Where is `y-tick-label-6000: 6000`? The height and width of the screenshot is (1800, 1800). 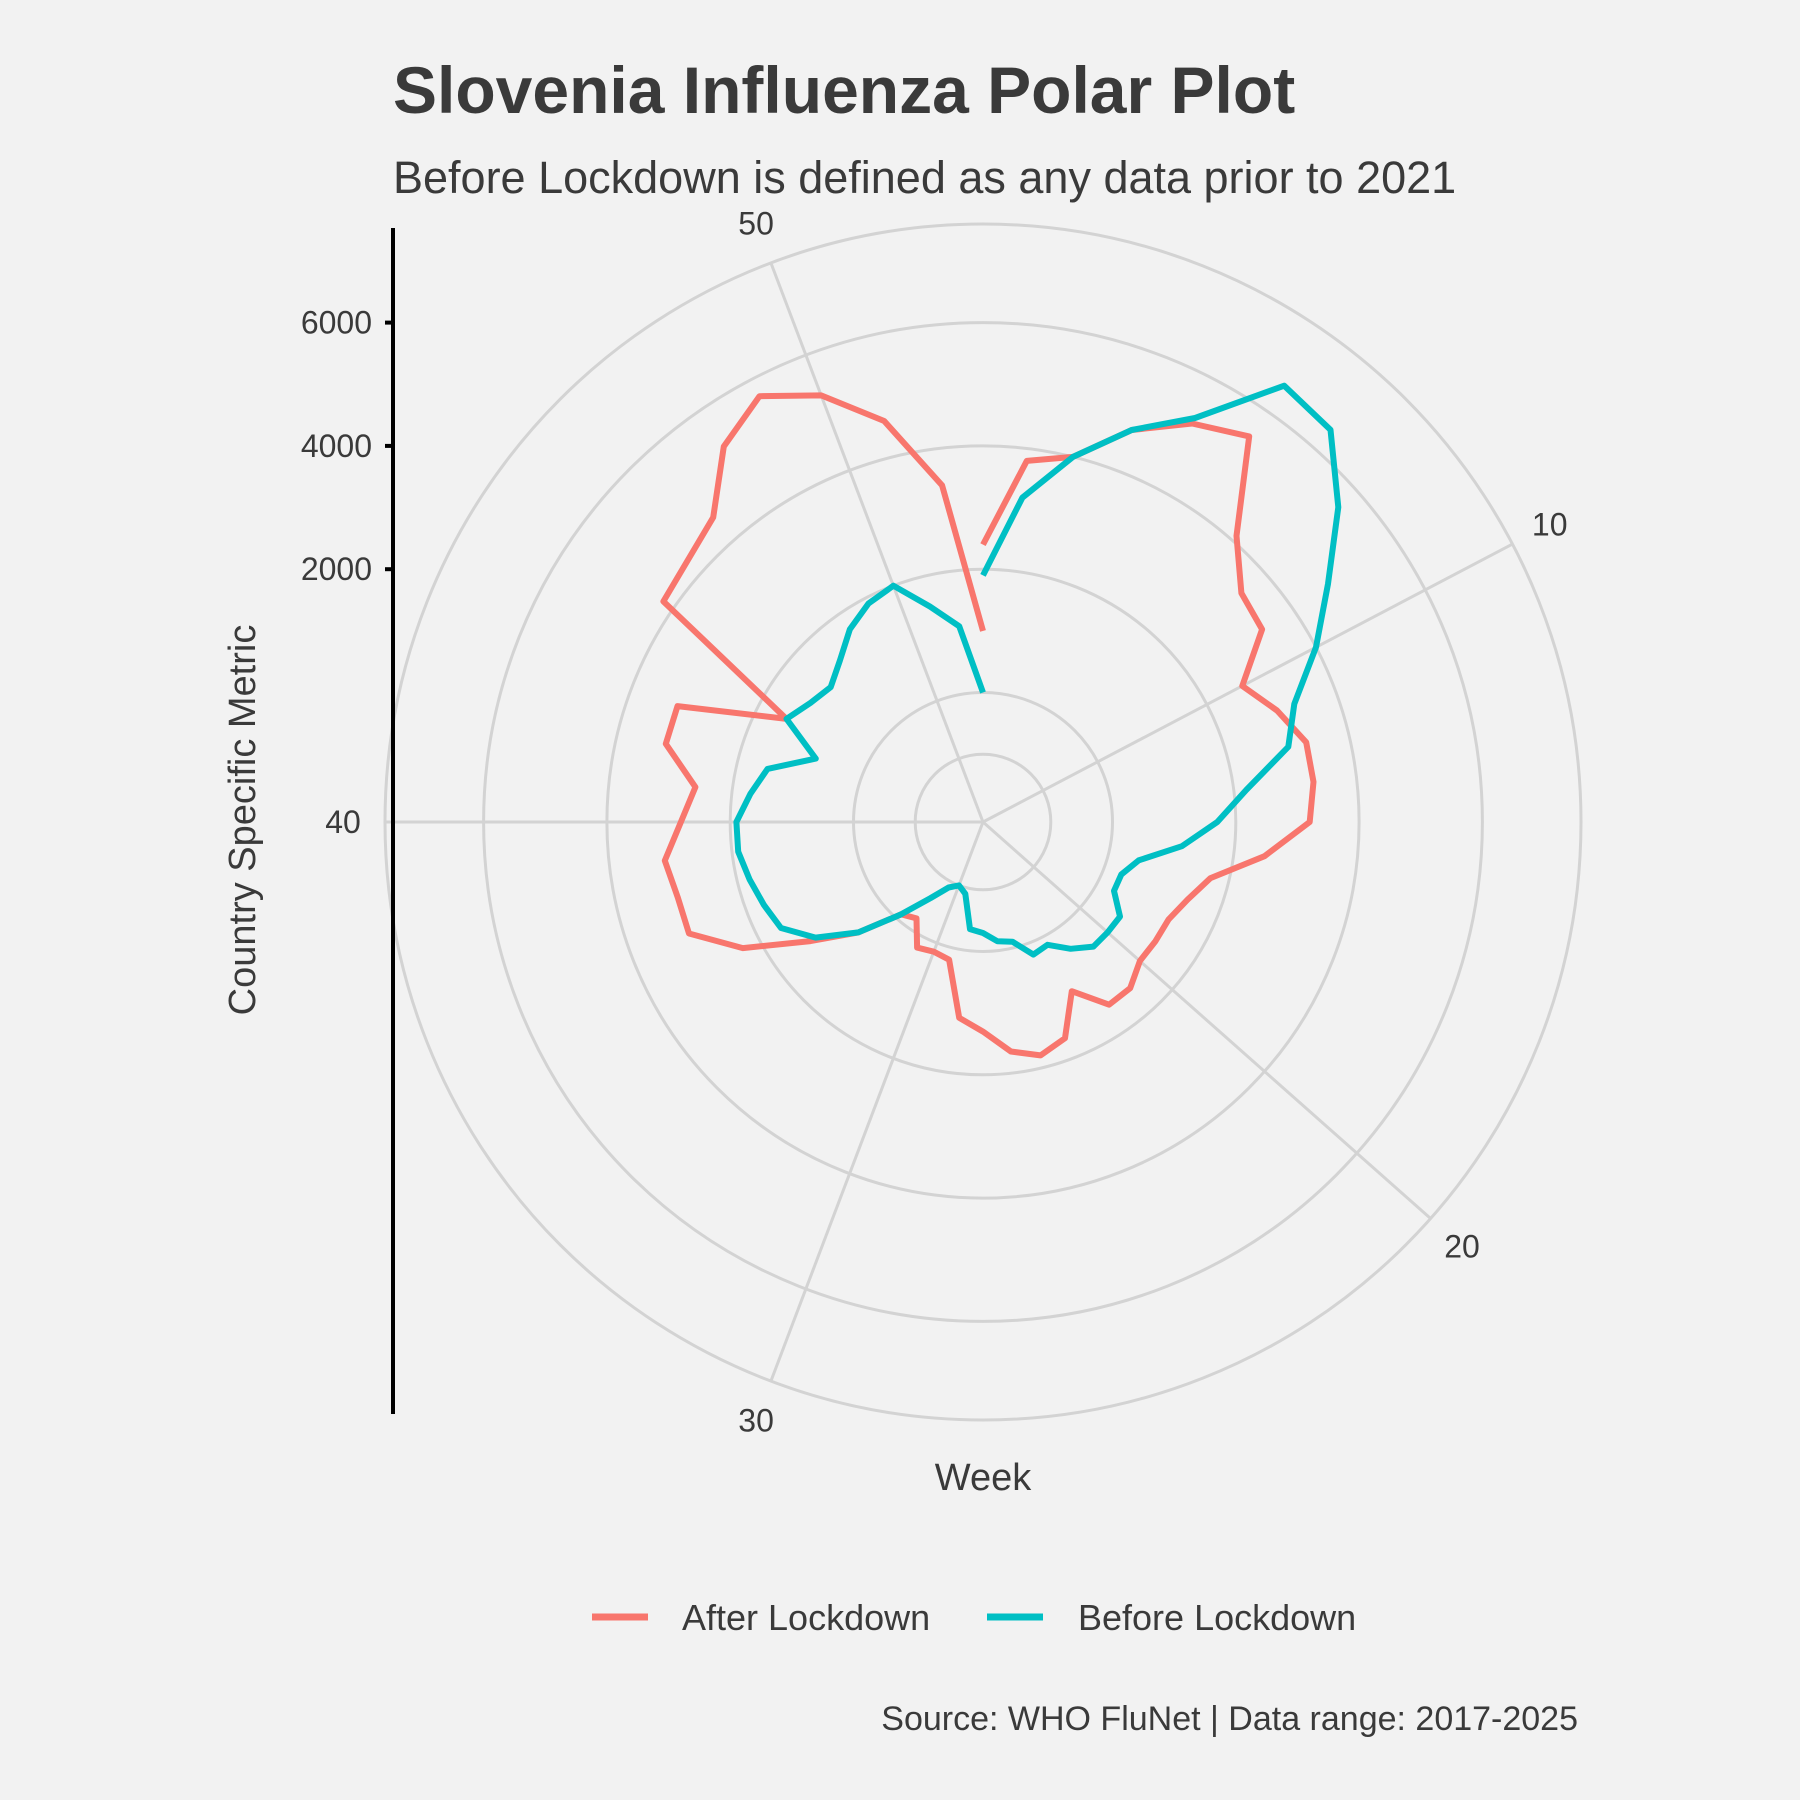 y-tick-label-6000: 6000 is located at coordinates (336, 323).